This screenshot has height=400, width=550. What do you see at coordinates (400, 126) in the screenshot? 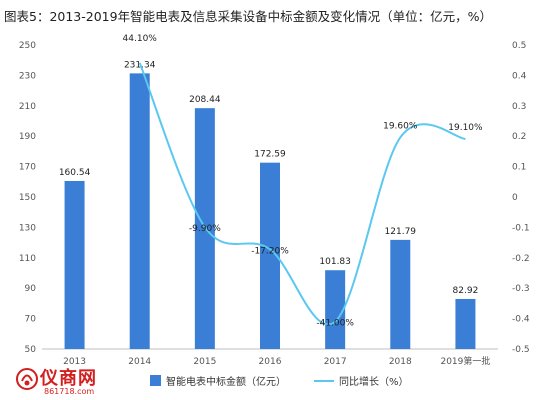
I see `line-value-label: 19.60%` at bounding box center [400, 126].